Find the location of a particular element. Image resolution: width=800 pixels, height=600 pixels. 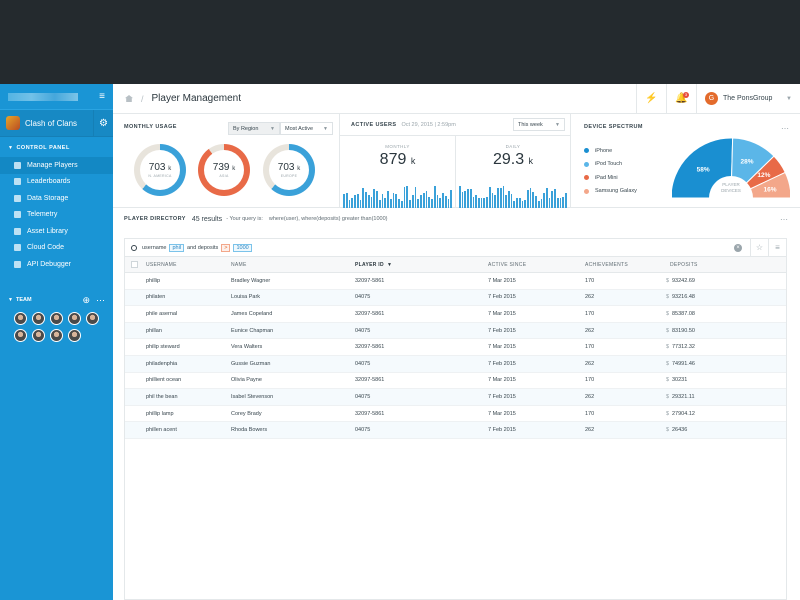

filter-icon: ≡ is located at coordinates (777, 247).